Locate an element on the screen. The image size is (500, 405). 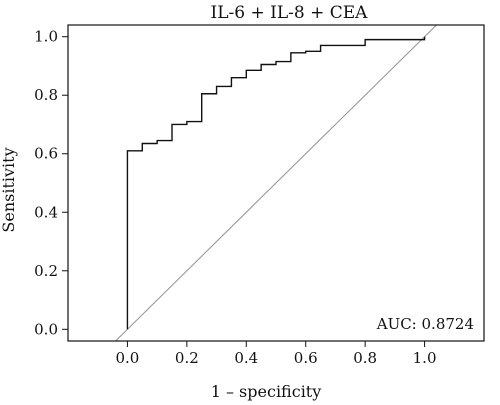
x-tick-label: 1.0 is located at coordinates (425, 358).